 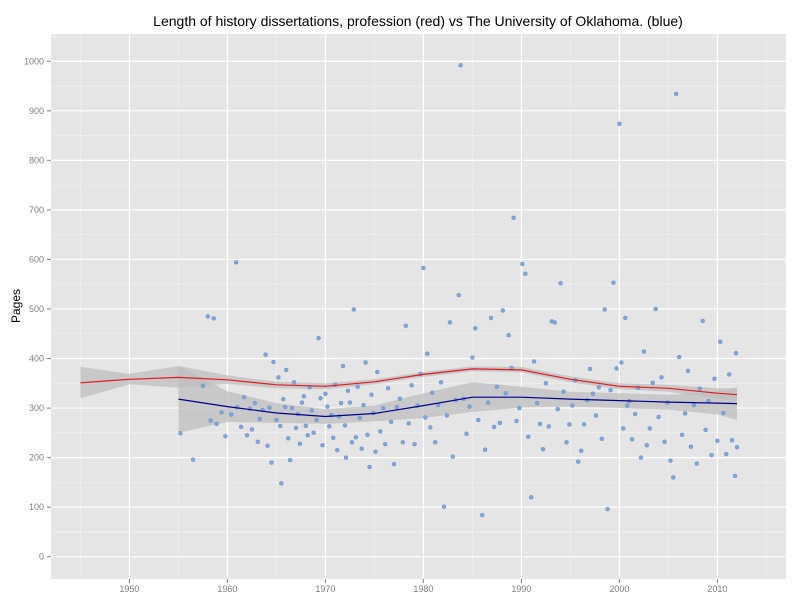 What do you see at coordinates (36, 309) in the screenshot?
I see `y-tick-label: 500` at bounding box center [36, 309].